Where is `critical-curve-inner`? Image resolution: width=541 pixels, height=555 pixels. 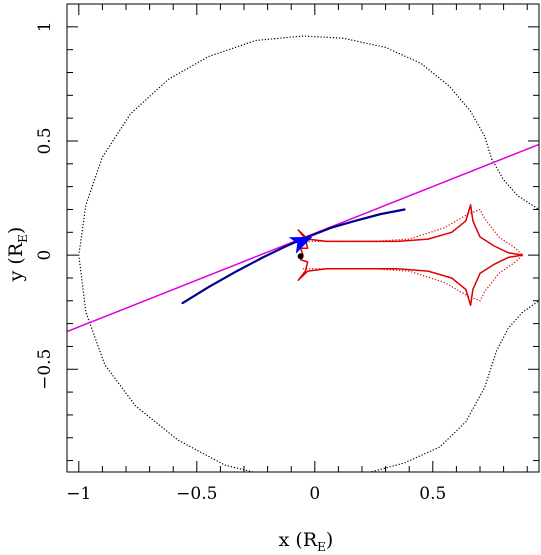
critical-curve-inner is located at coordinates (413, 255).